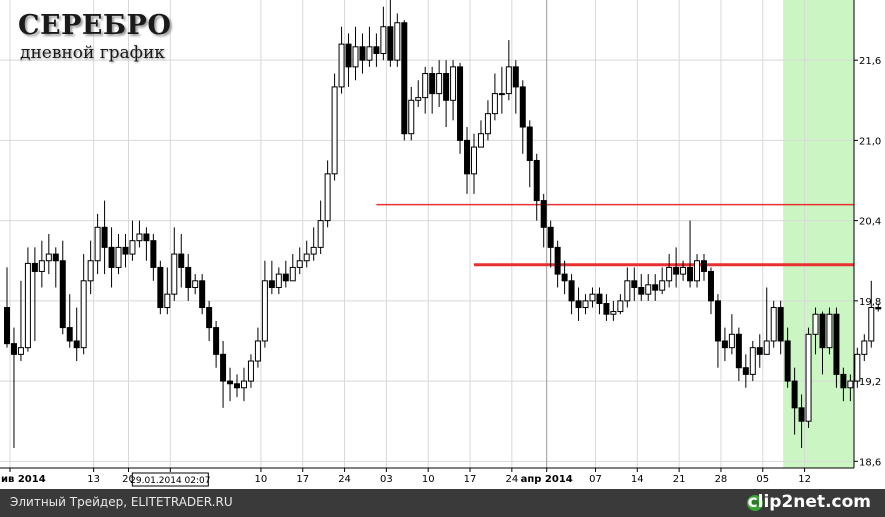  Describe the element at coordinates (809, 502) in the screenshot. I see `footer-brand: clip2net.com` at that location.